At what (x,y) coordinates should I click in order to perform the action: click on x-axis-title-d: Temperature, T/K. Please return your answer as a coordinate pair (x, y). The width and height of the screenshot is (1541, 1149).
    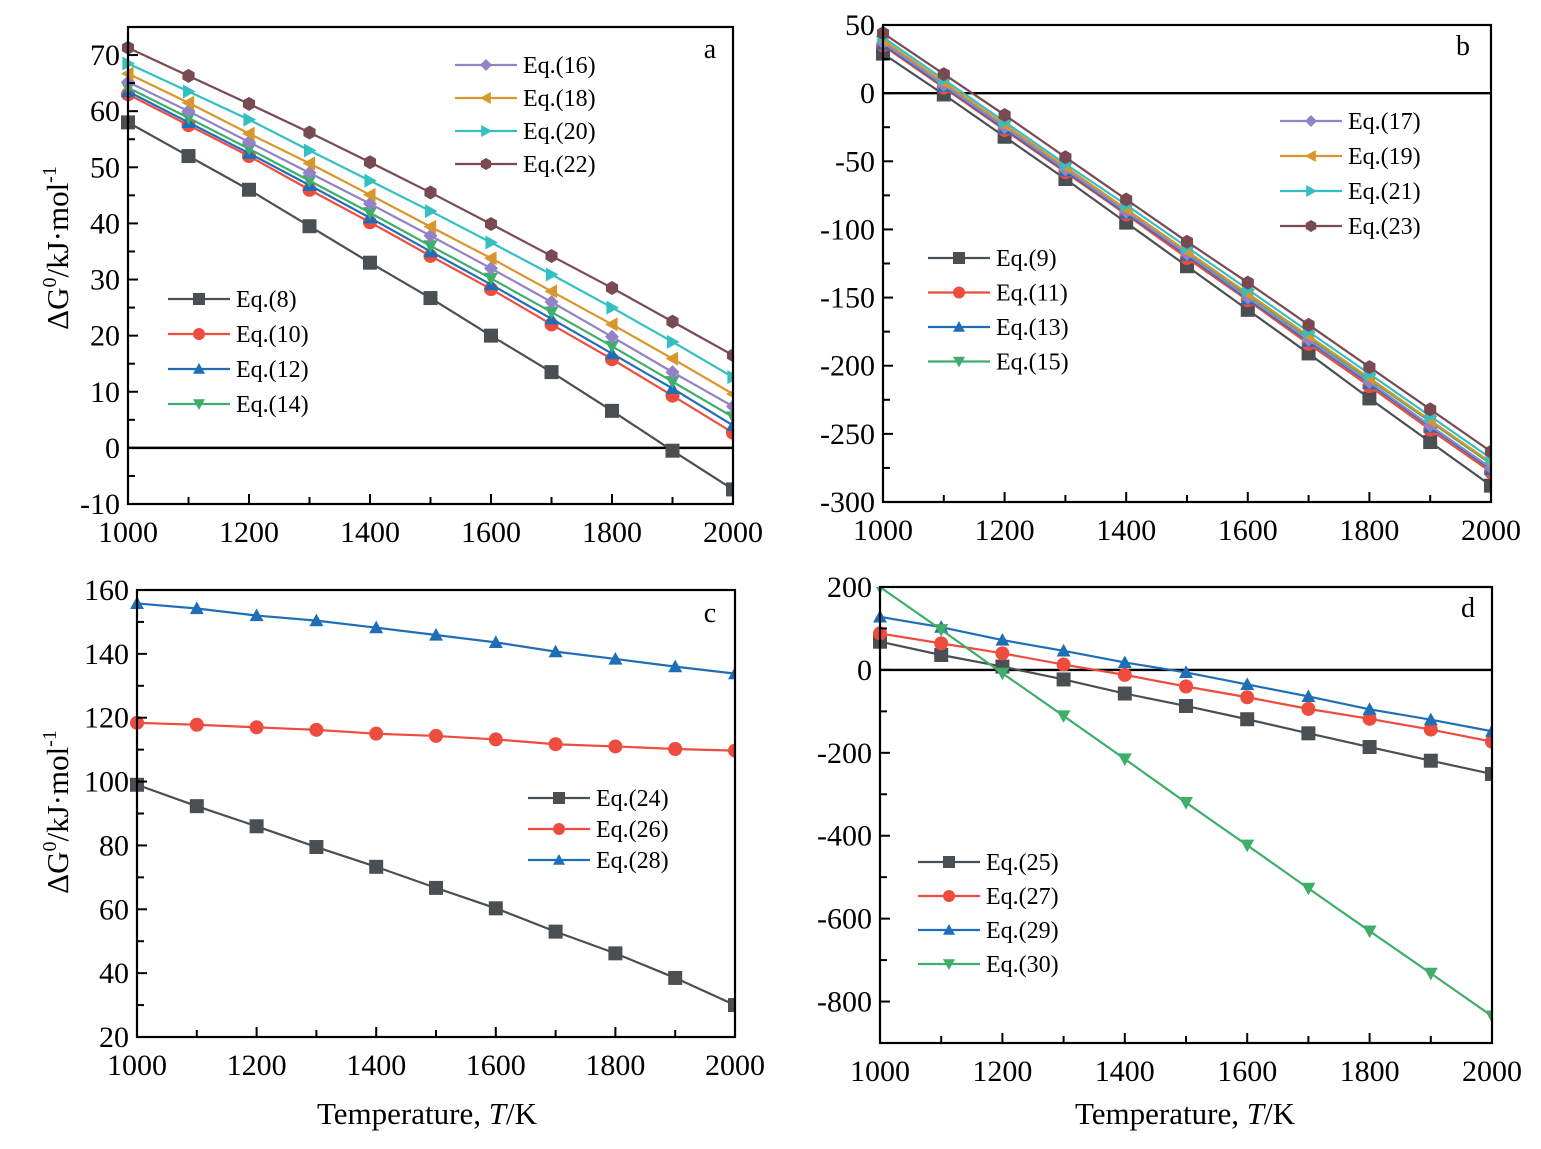
    Looking at the image, I should click on (1185, 1113).